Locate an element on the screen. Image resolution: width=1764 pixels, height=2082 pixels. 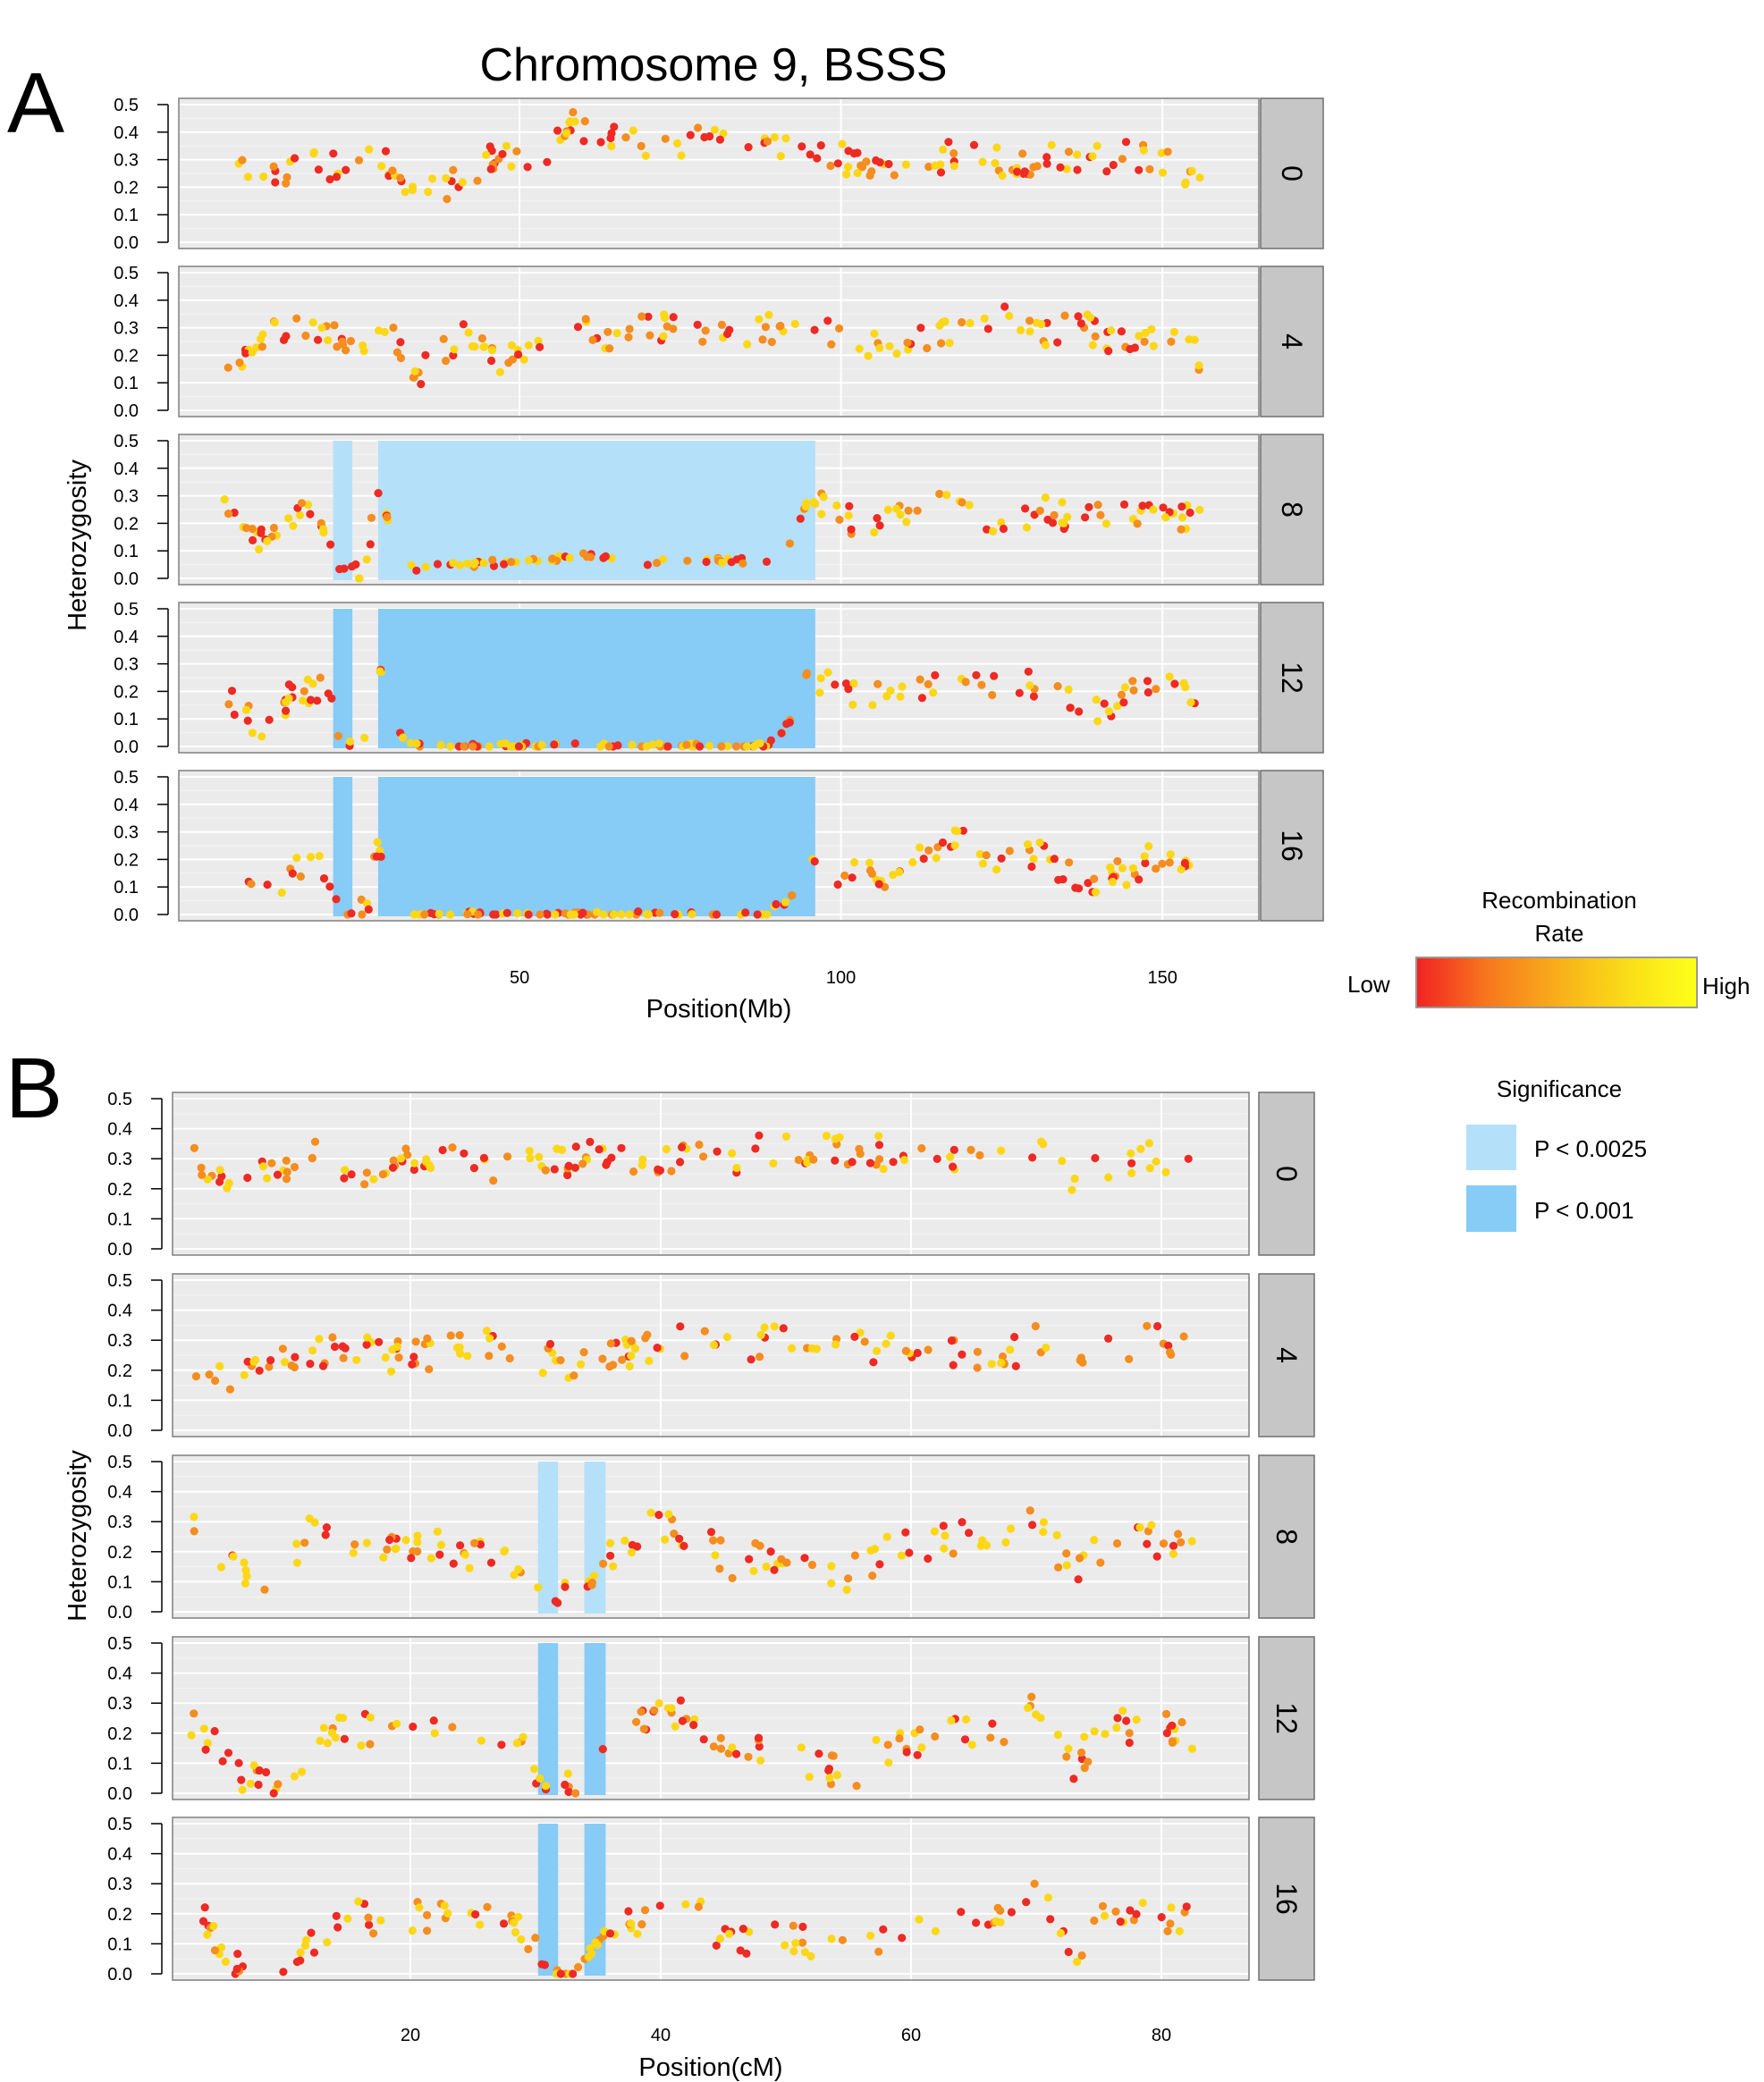
panel-border is located at coordinates (719, 342).